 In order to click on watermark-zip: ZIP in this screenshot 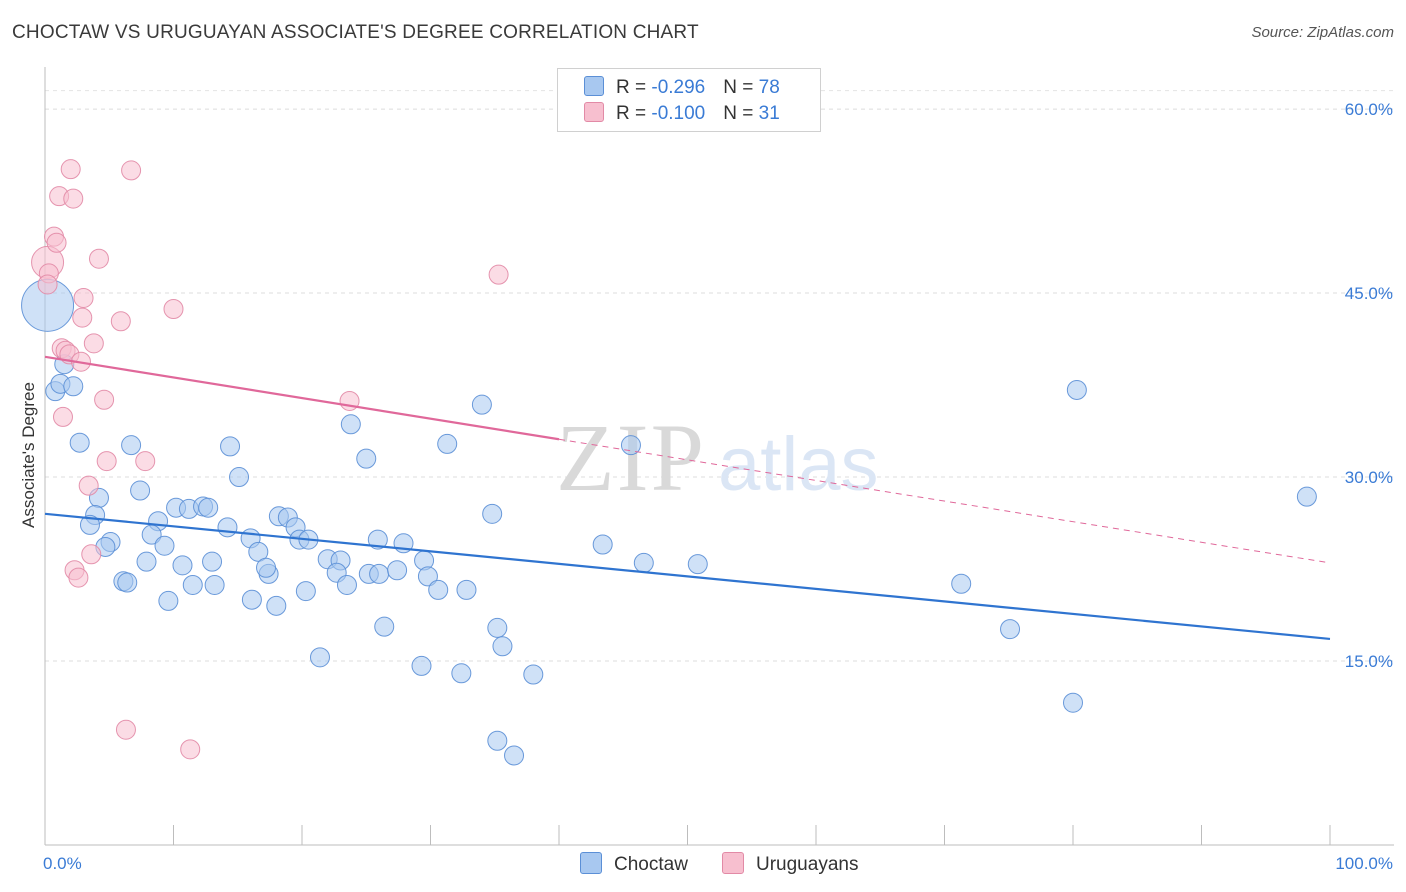, I will do `click(631, 457)`.